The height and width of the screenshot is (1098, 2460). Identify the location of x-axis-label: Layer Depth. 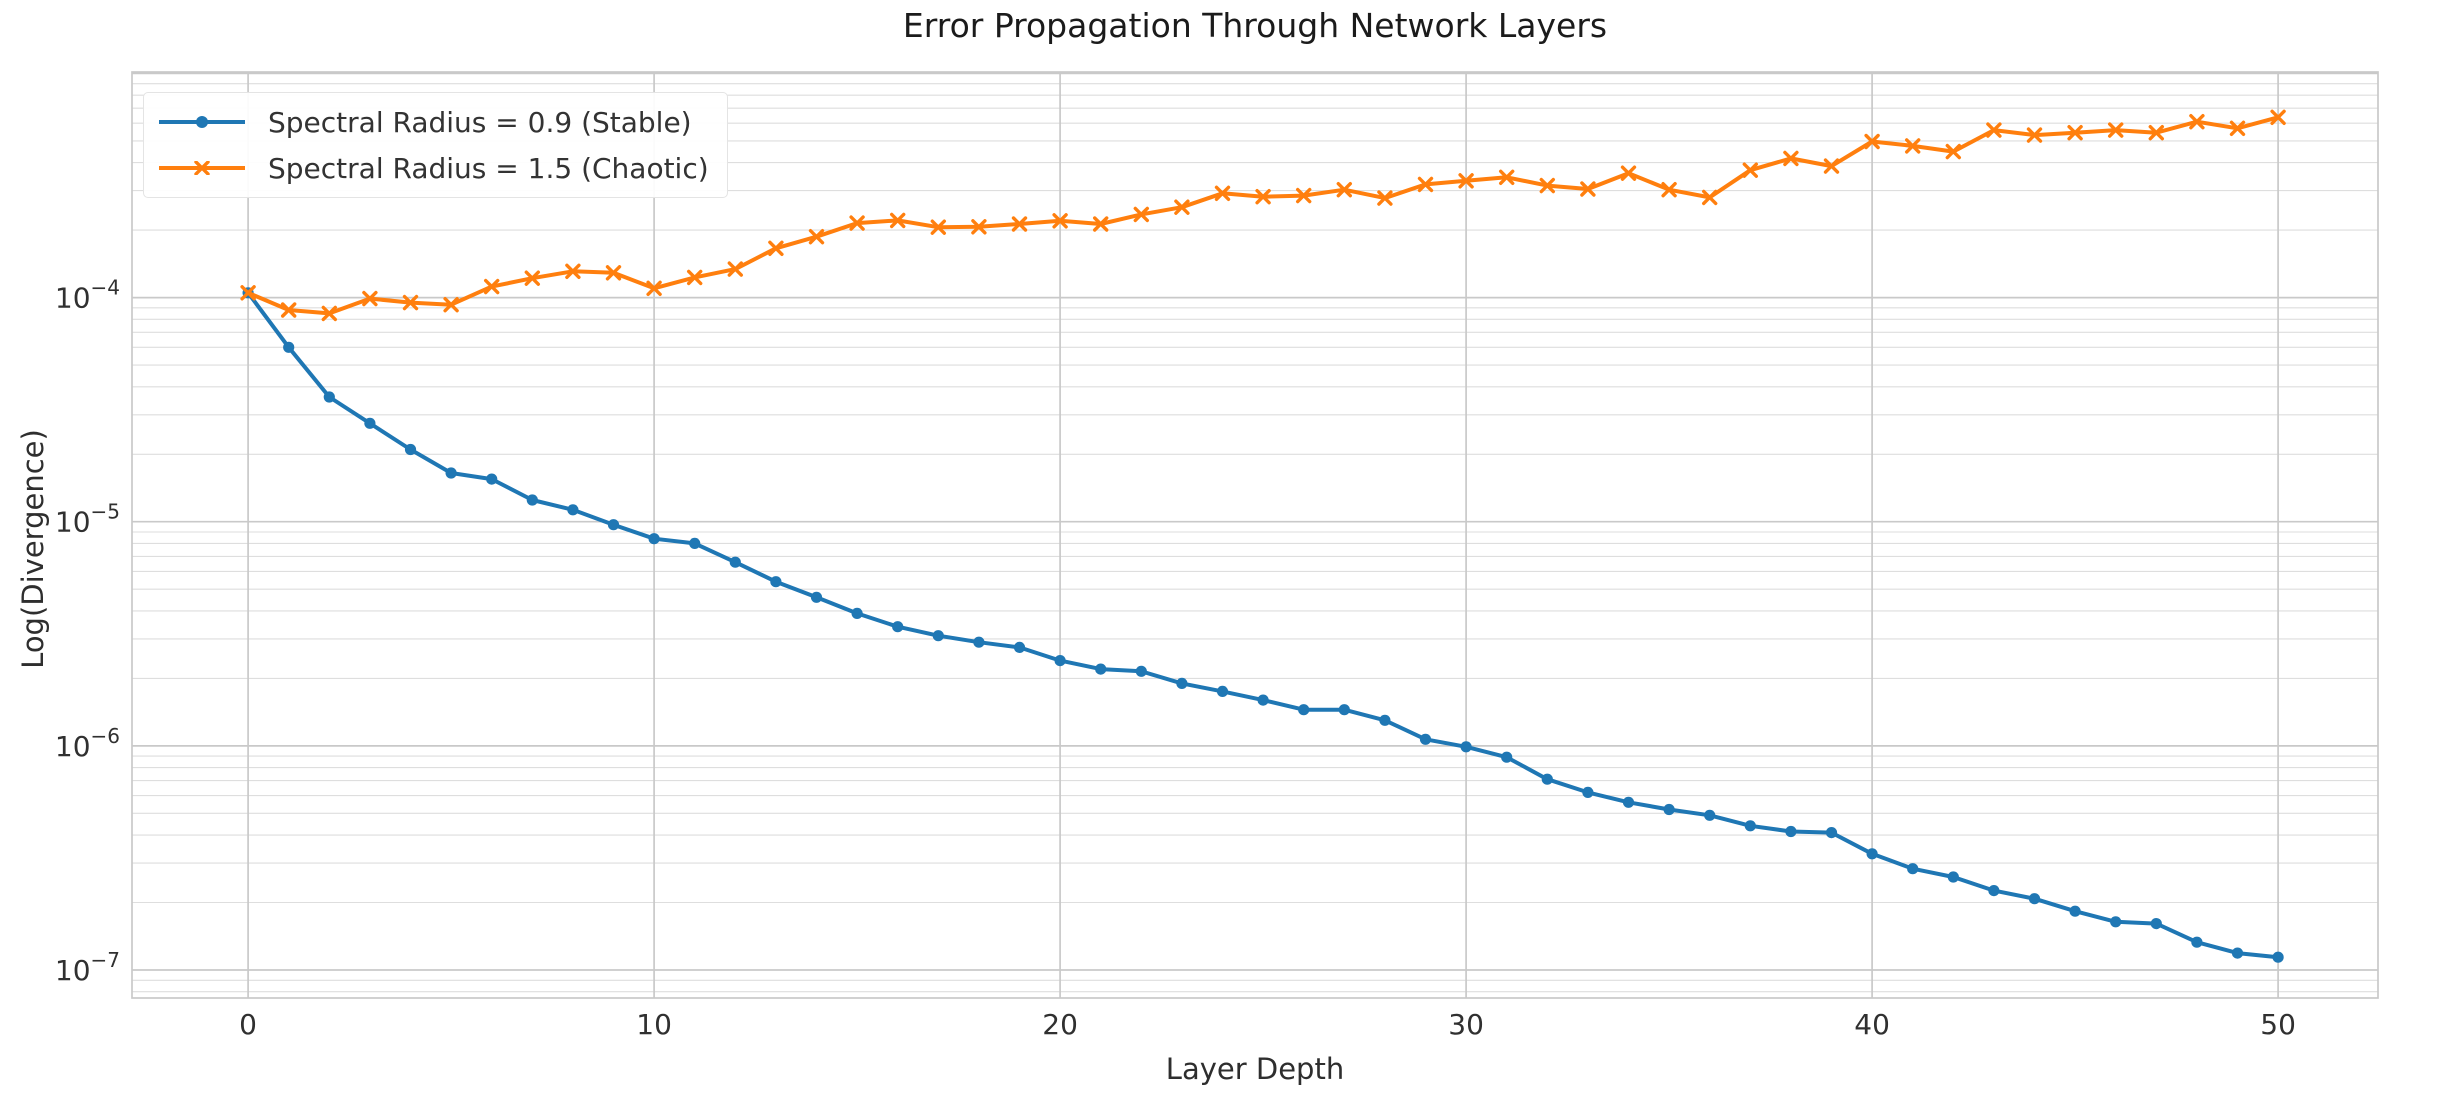
(1255, 1069).